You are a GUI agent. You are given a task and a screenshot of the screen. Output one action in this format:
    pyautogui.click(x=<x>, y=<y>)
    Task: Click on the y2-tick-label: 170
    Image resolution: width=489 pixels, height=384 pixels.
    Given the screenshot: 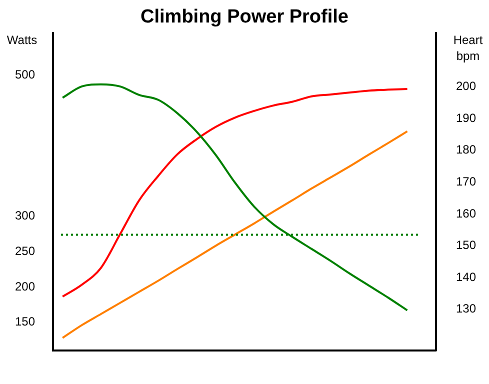 What is the action you would take?
    pyautogui.click(x=466, y=181)
    